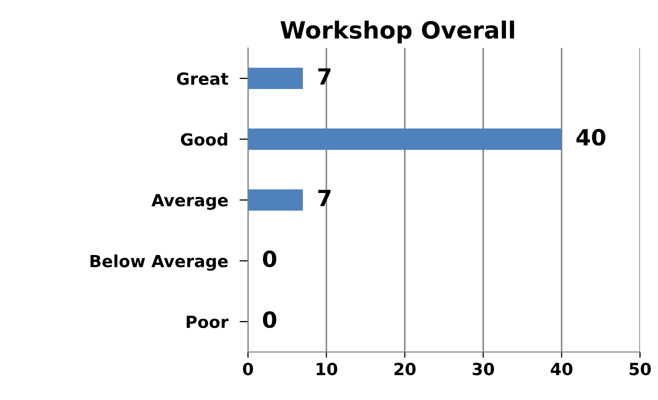  Describe the element at coordinates (189, 202) in the screenshot. I see `y-tick-label: Average` at that location.